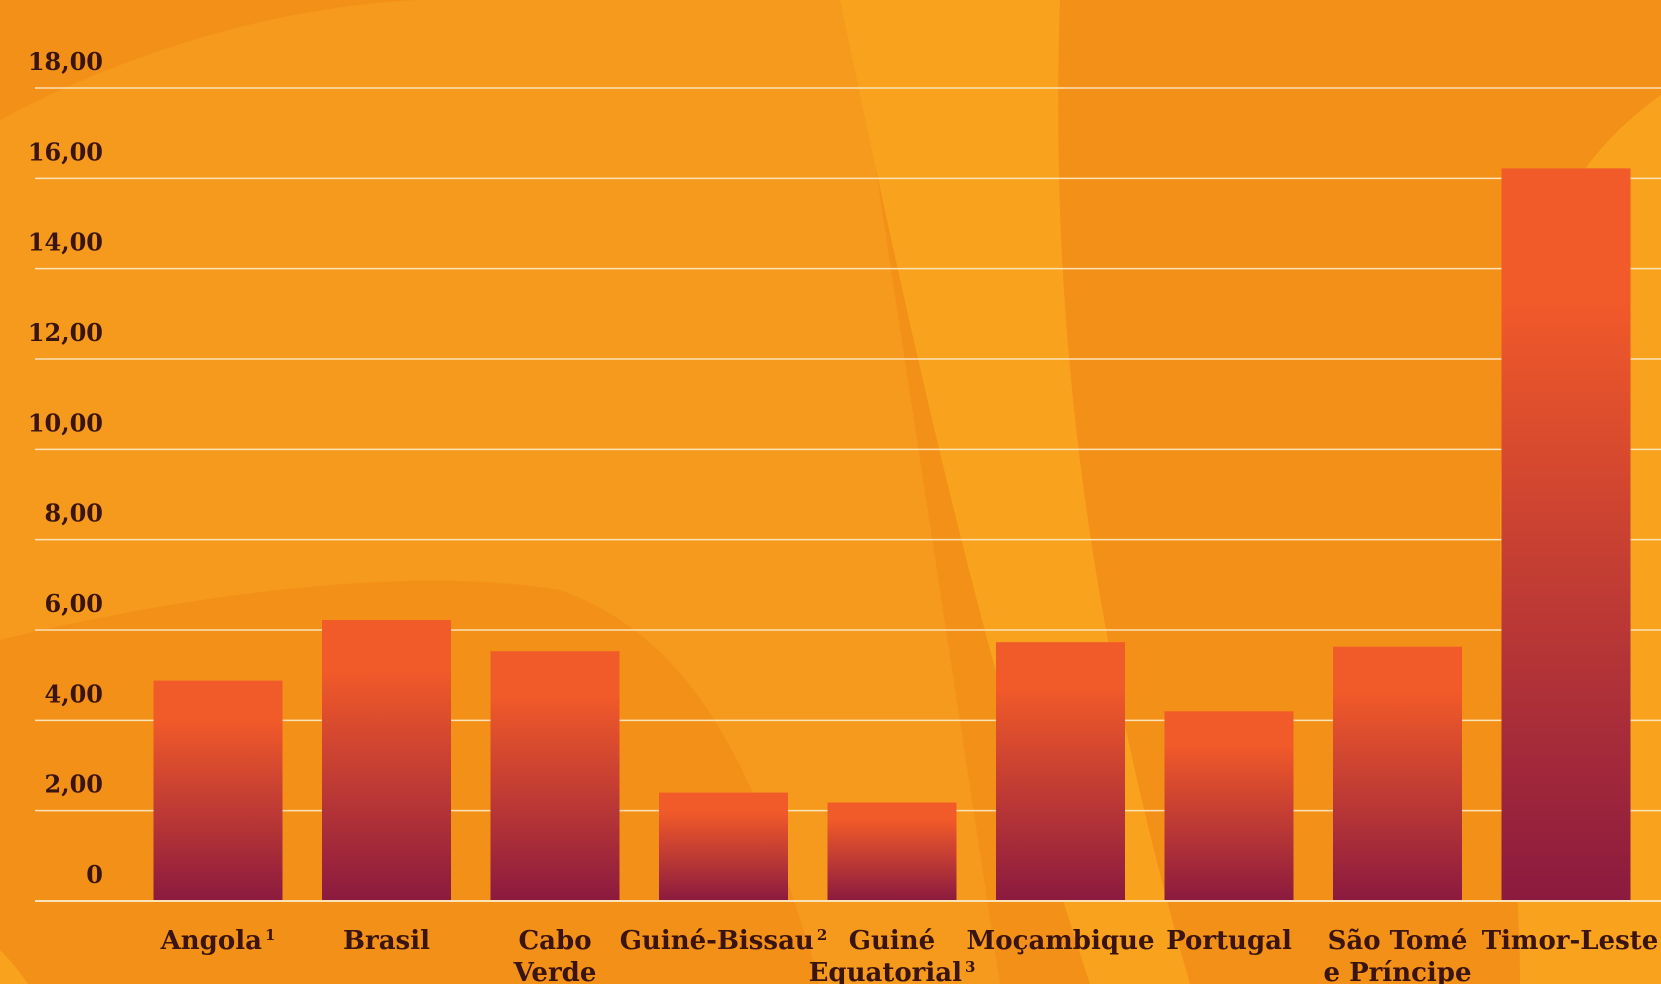 Image resolution: width=1661 pixels, height=984 pixels. What do you see at coordinates (74, 693) in the screenshot?
I see `y-tick-label: 4,00` at bounding box center [74, 693].